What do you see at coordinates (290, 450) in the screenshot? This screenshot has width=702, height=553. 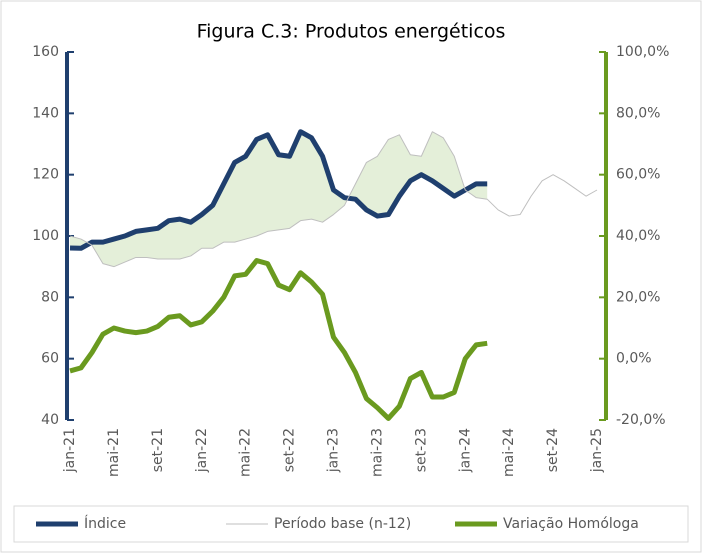 I see `x-tick-label: set-22` at bounding box center [290, 450].